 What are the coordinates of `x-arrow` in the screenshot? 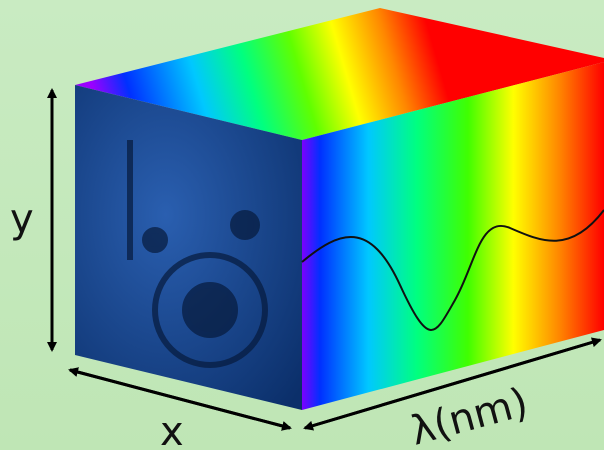 It's located at (180, 399).